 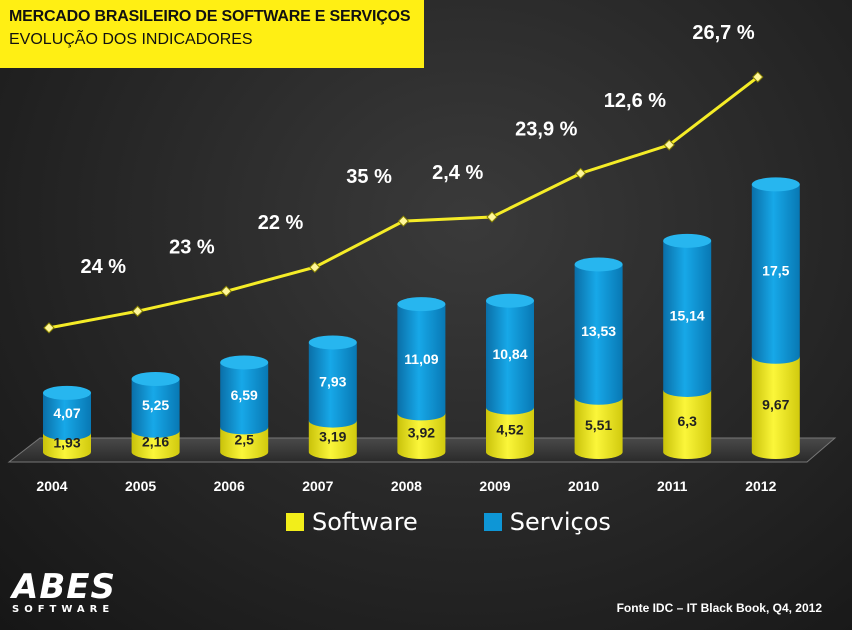 I want to click on label-software-2010: 5,51, so click(x=598, y=425).